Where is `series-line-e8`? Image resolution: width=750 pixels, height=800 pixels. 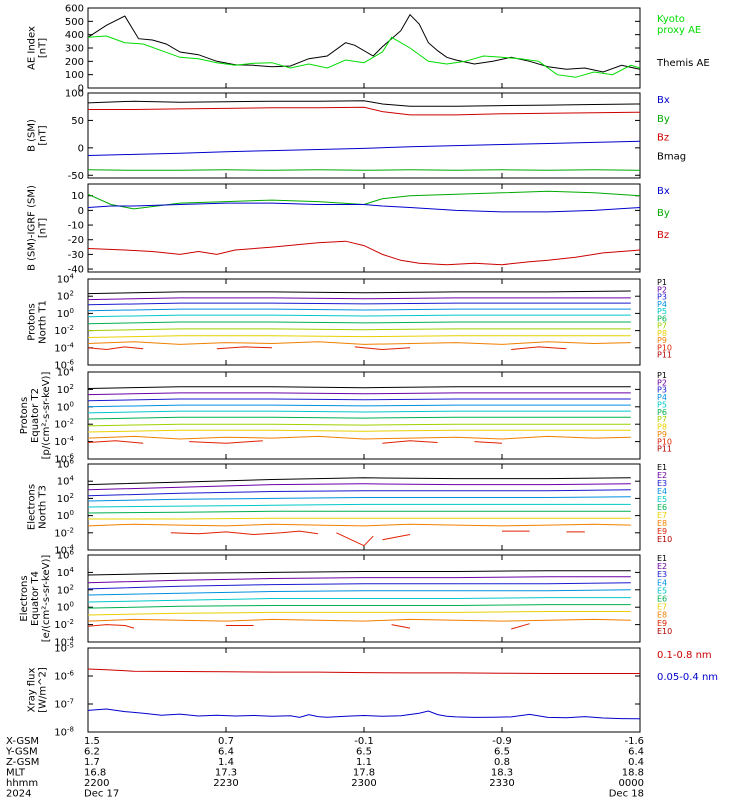
series-line-e8 is located at coordinates (359, 525).